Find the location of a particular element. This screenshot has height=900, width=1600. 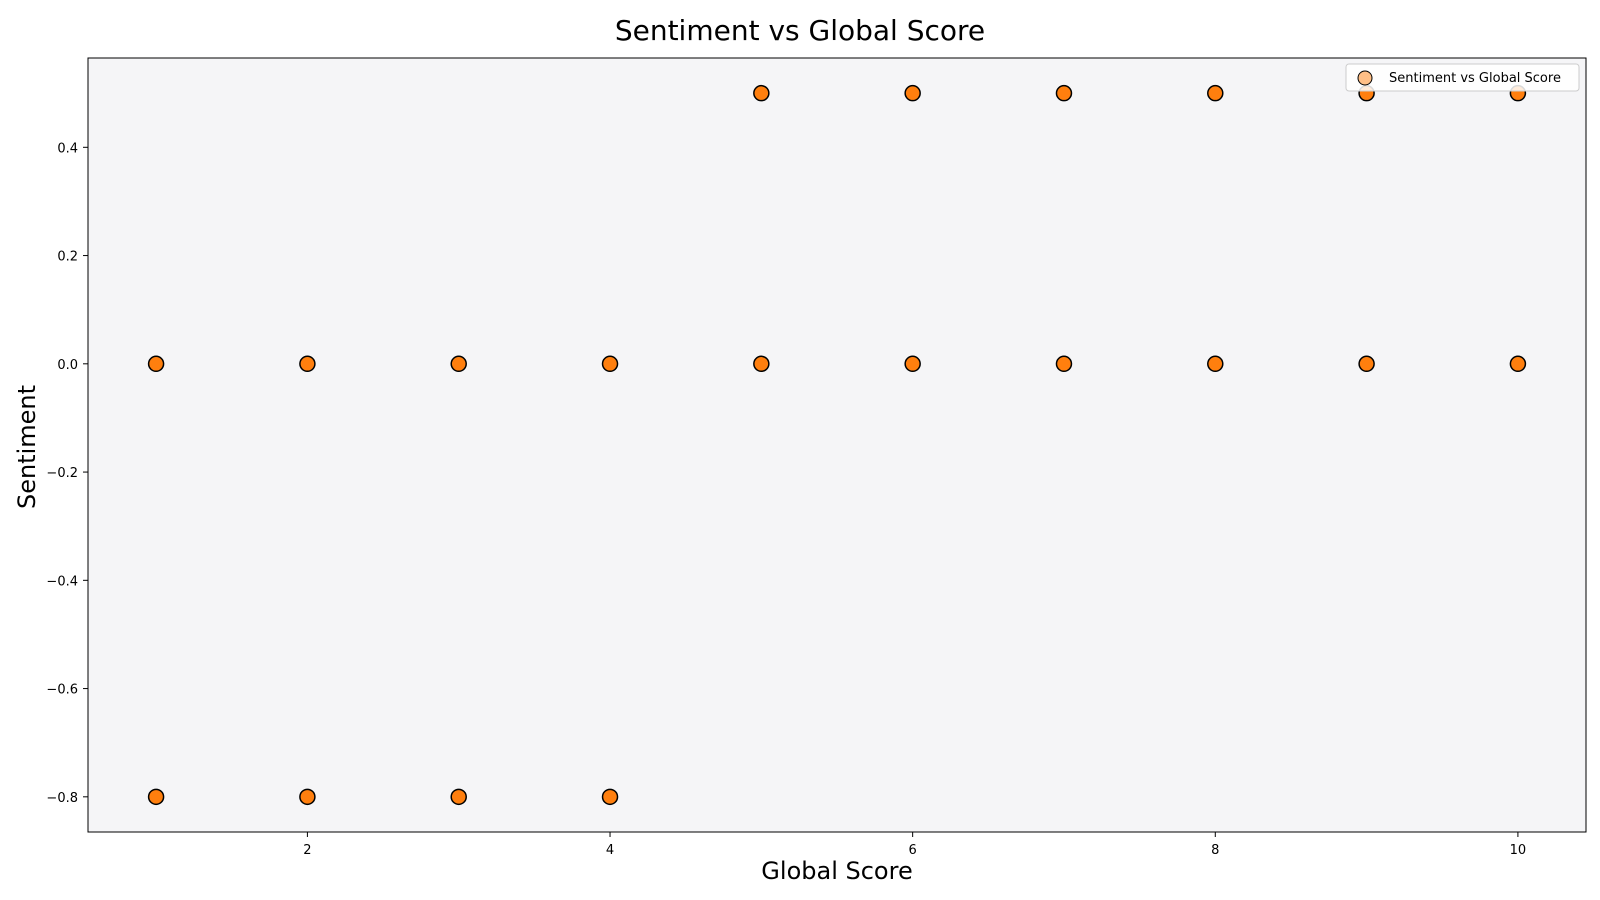

y-axis-label: Sentiment is located at coordinates (27, 447).